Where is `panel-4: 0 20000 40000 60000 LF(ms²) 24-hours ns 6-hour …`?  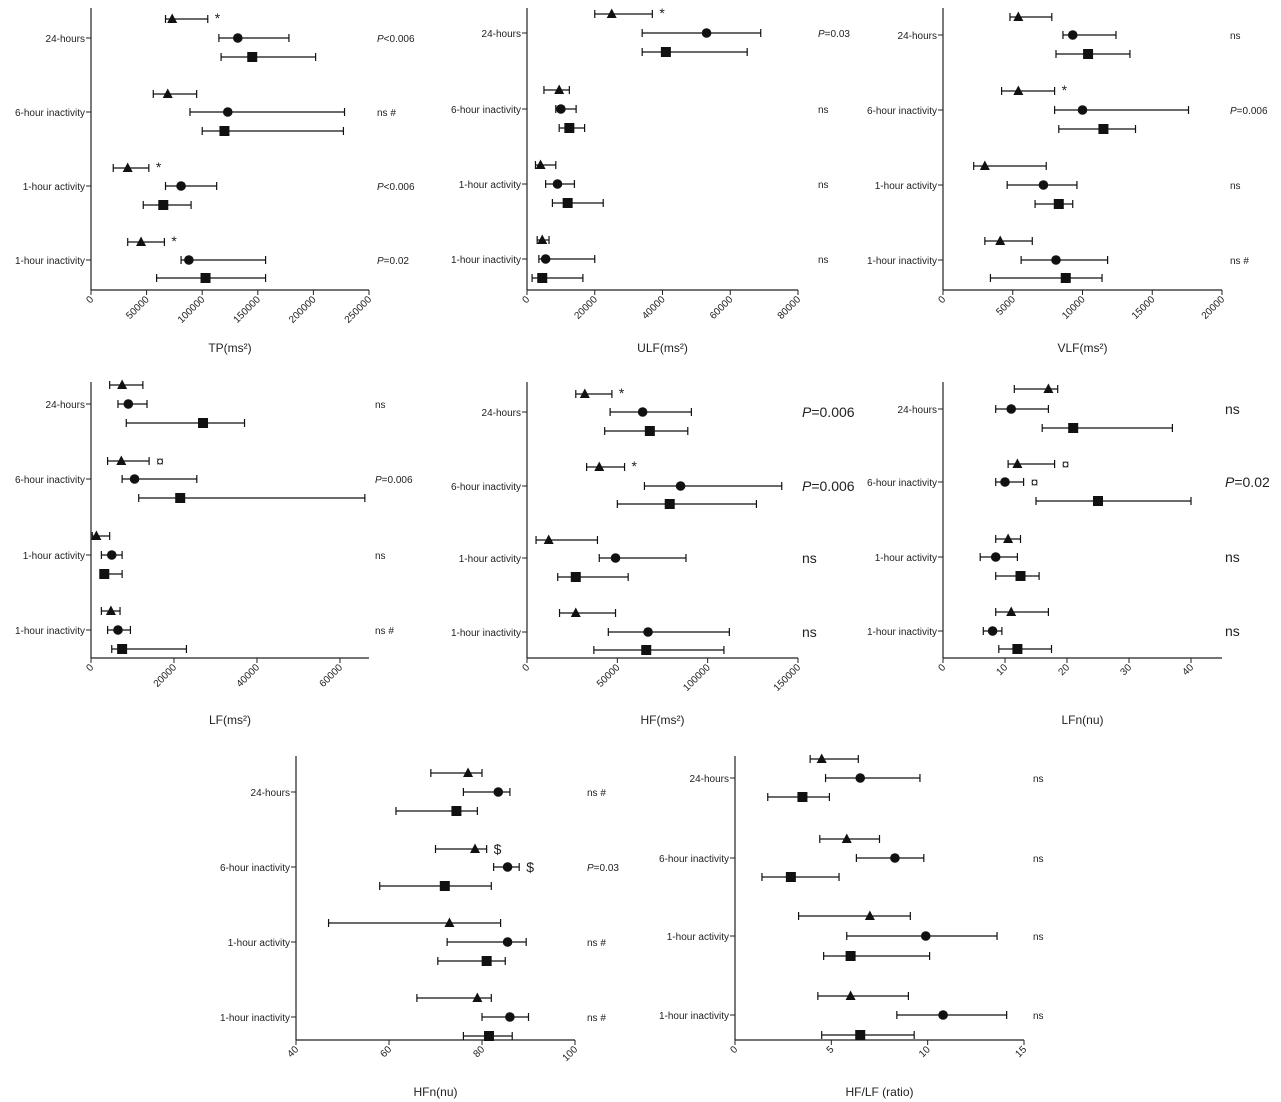
panel-4: 0 20000 40000 60000 LF(ms²) 24-hours ns 6-hour … is located at coordinates (214, 553).